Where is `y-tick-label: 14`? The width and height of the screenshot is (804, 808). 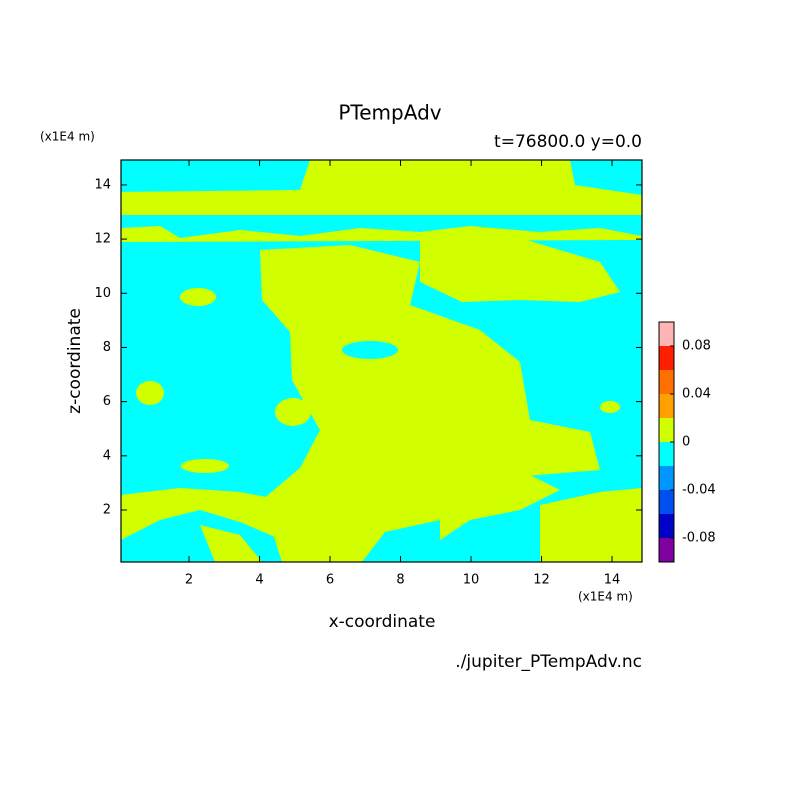 y-tick-label: 14 is located at coordinates (102, 184).